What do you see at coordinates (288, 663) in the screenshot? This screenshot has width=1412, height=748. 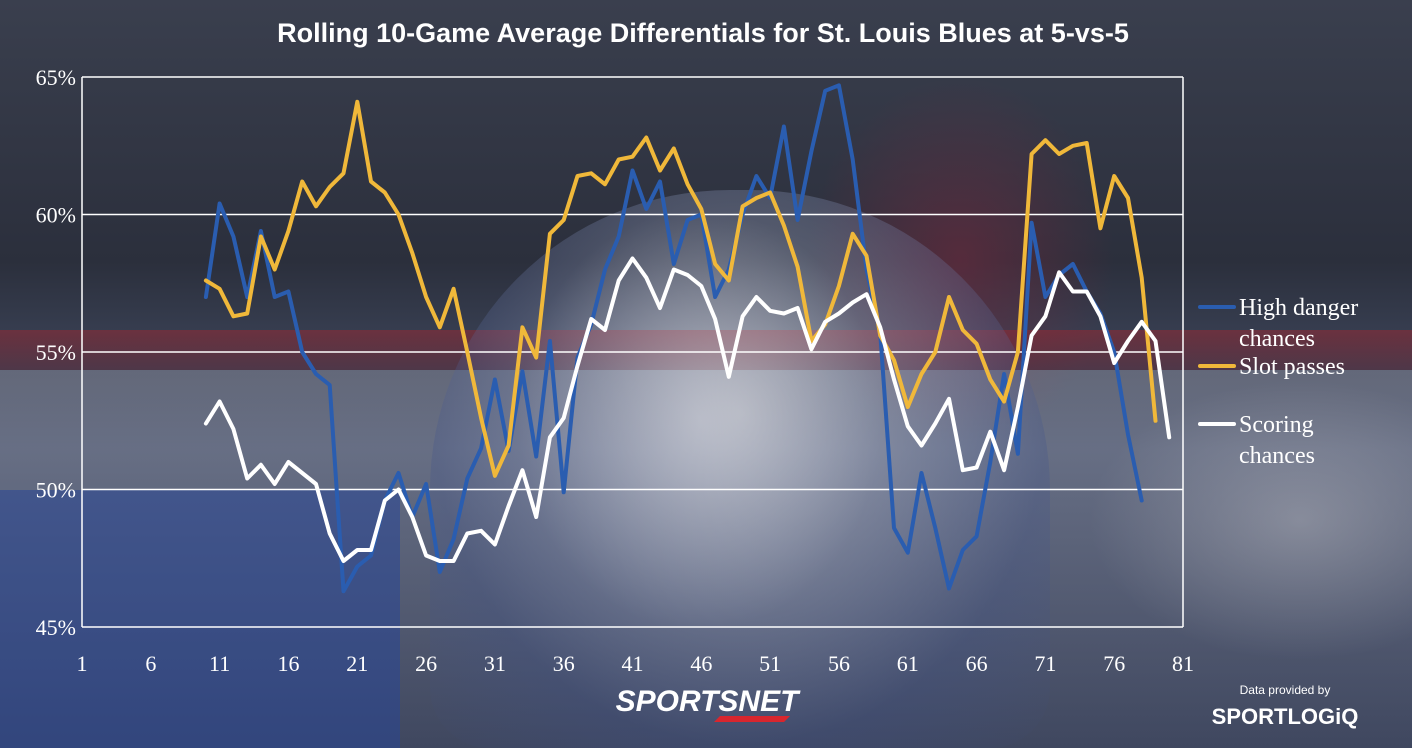 I see `x-tick-label: 16` at bounding box center [288, 663].